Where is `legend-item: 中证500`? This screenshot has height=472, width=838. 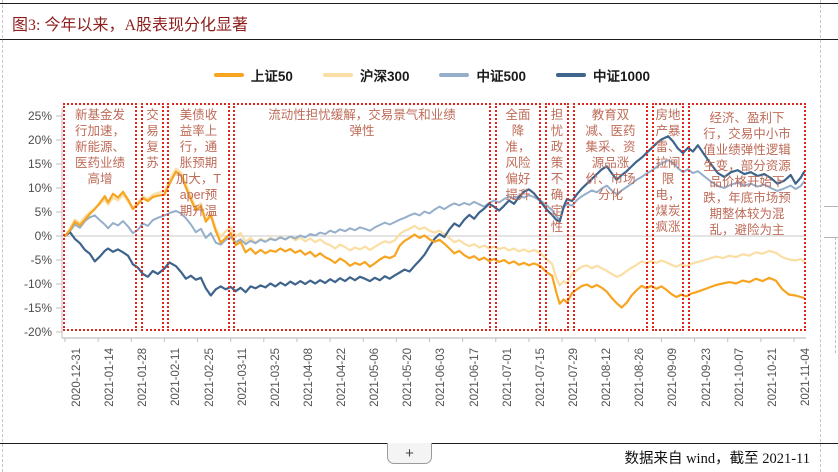
legend-item: 中证500 is located at coordinates (482, 75).